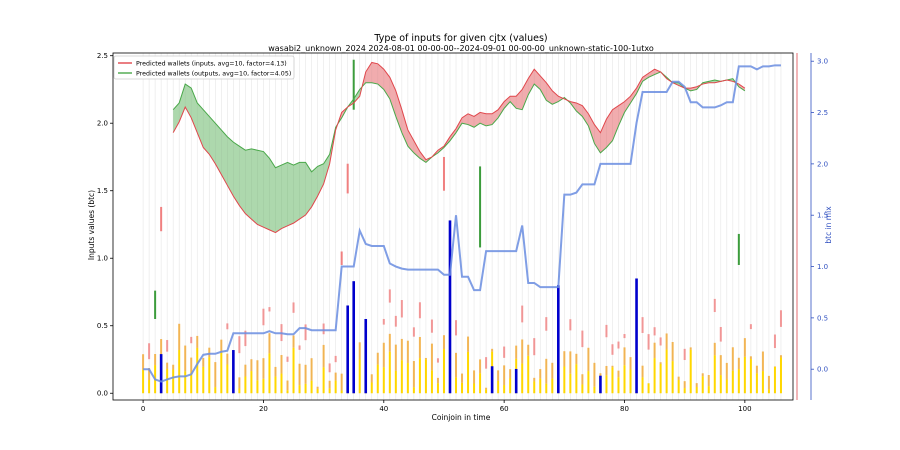  What do you see at coordinates (460, 38) in the screenshot?
I see `chart-title: Type of inputs for given cjtx (values)` at bounding box center [460, 38].